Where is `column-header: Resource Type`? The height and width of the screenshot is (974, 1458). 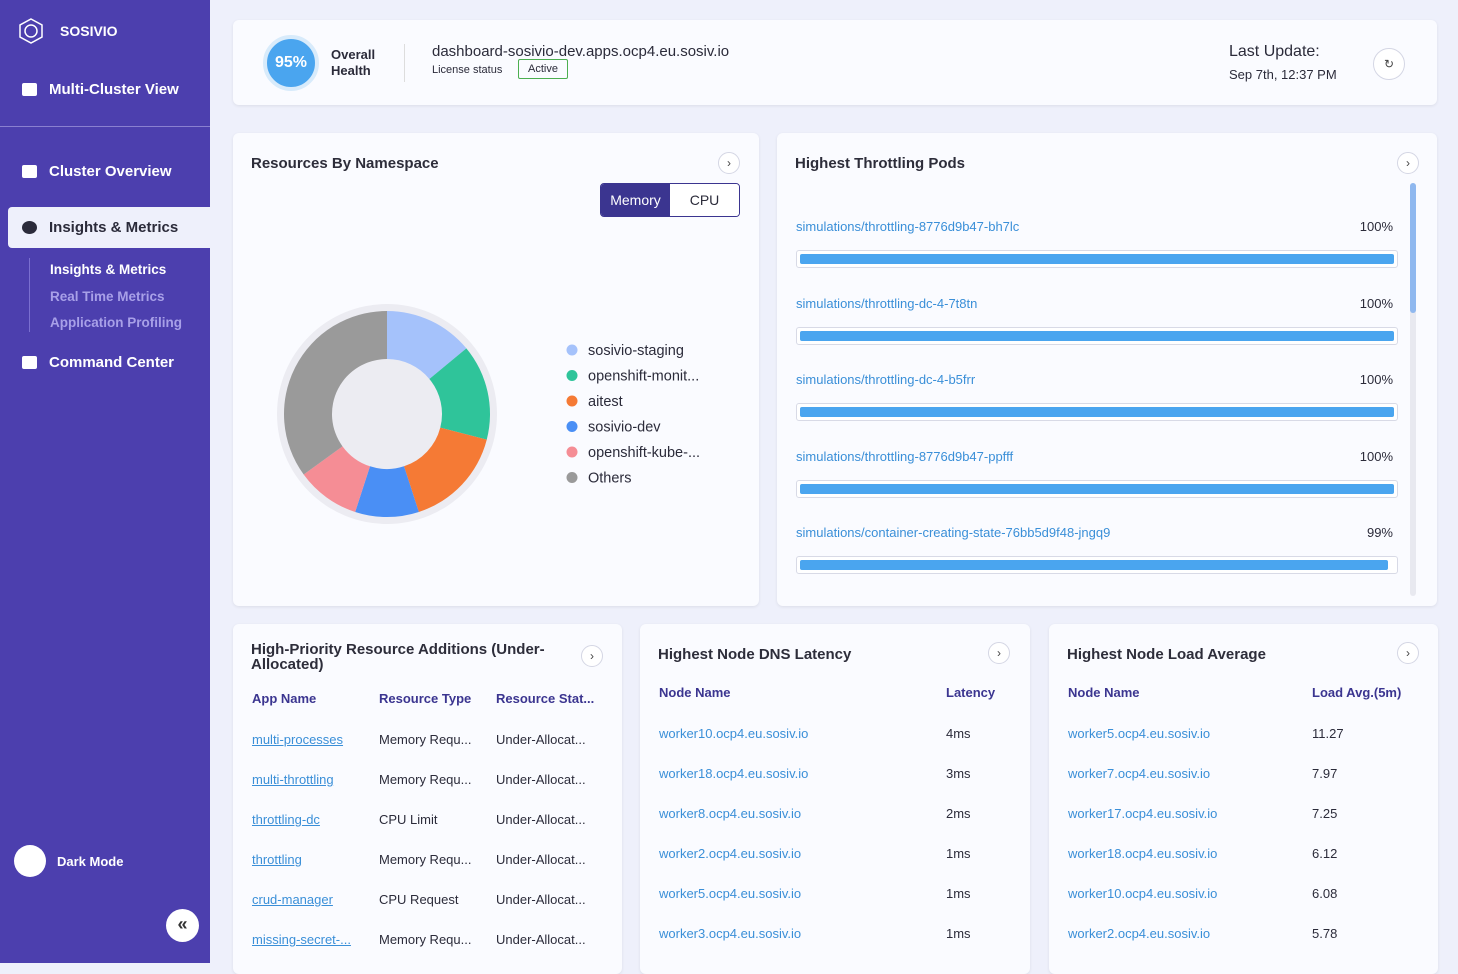
column-header: Resource Type is located at coordinates (425, 698).